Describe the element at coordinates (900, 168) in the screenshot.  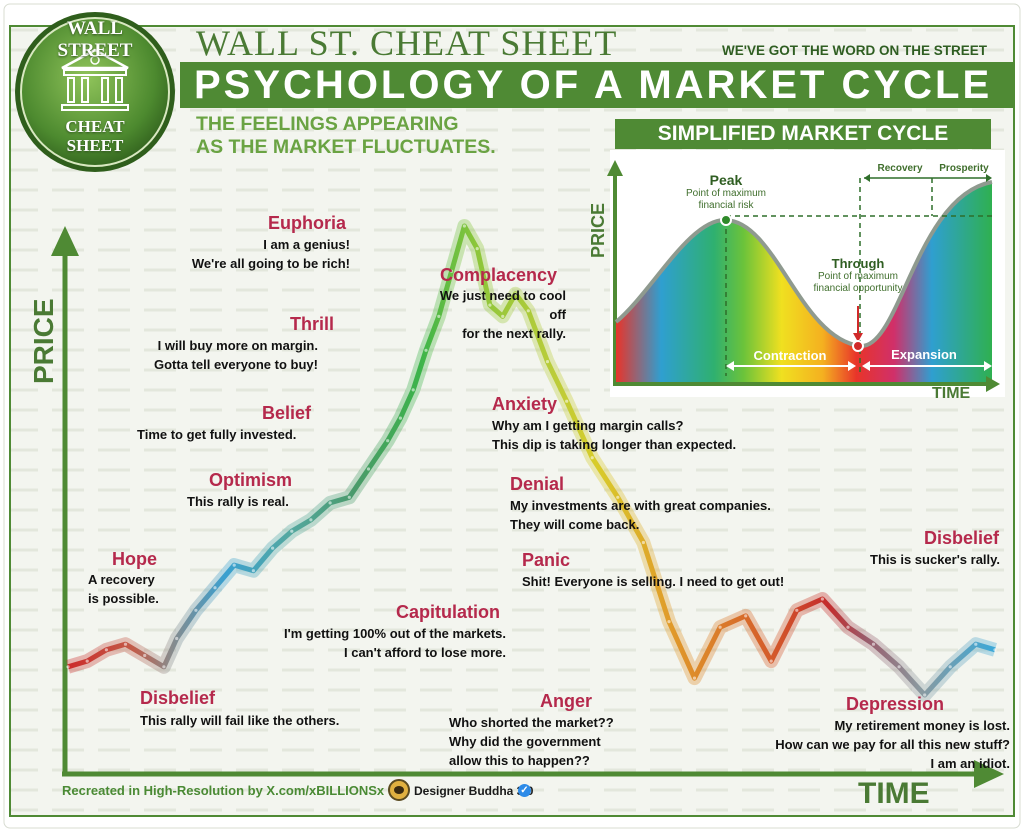
I see `recovery-label: Recovery` at that location.